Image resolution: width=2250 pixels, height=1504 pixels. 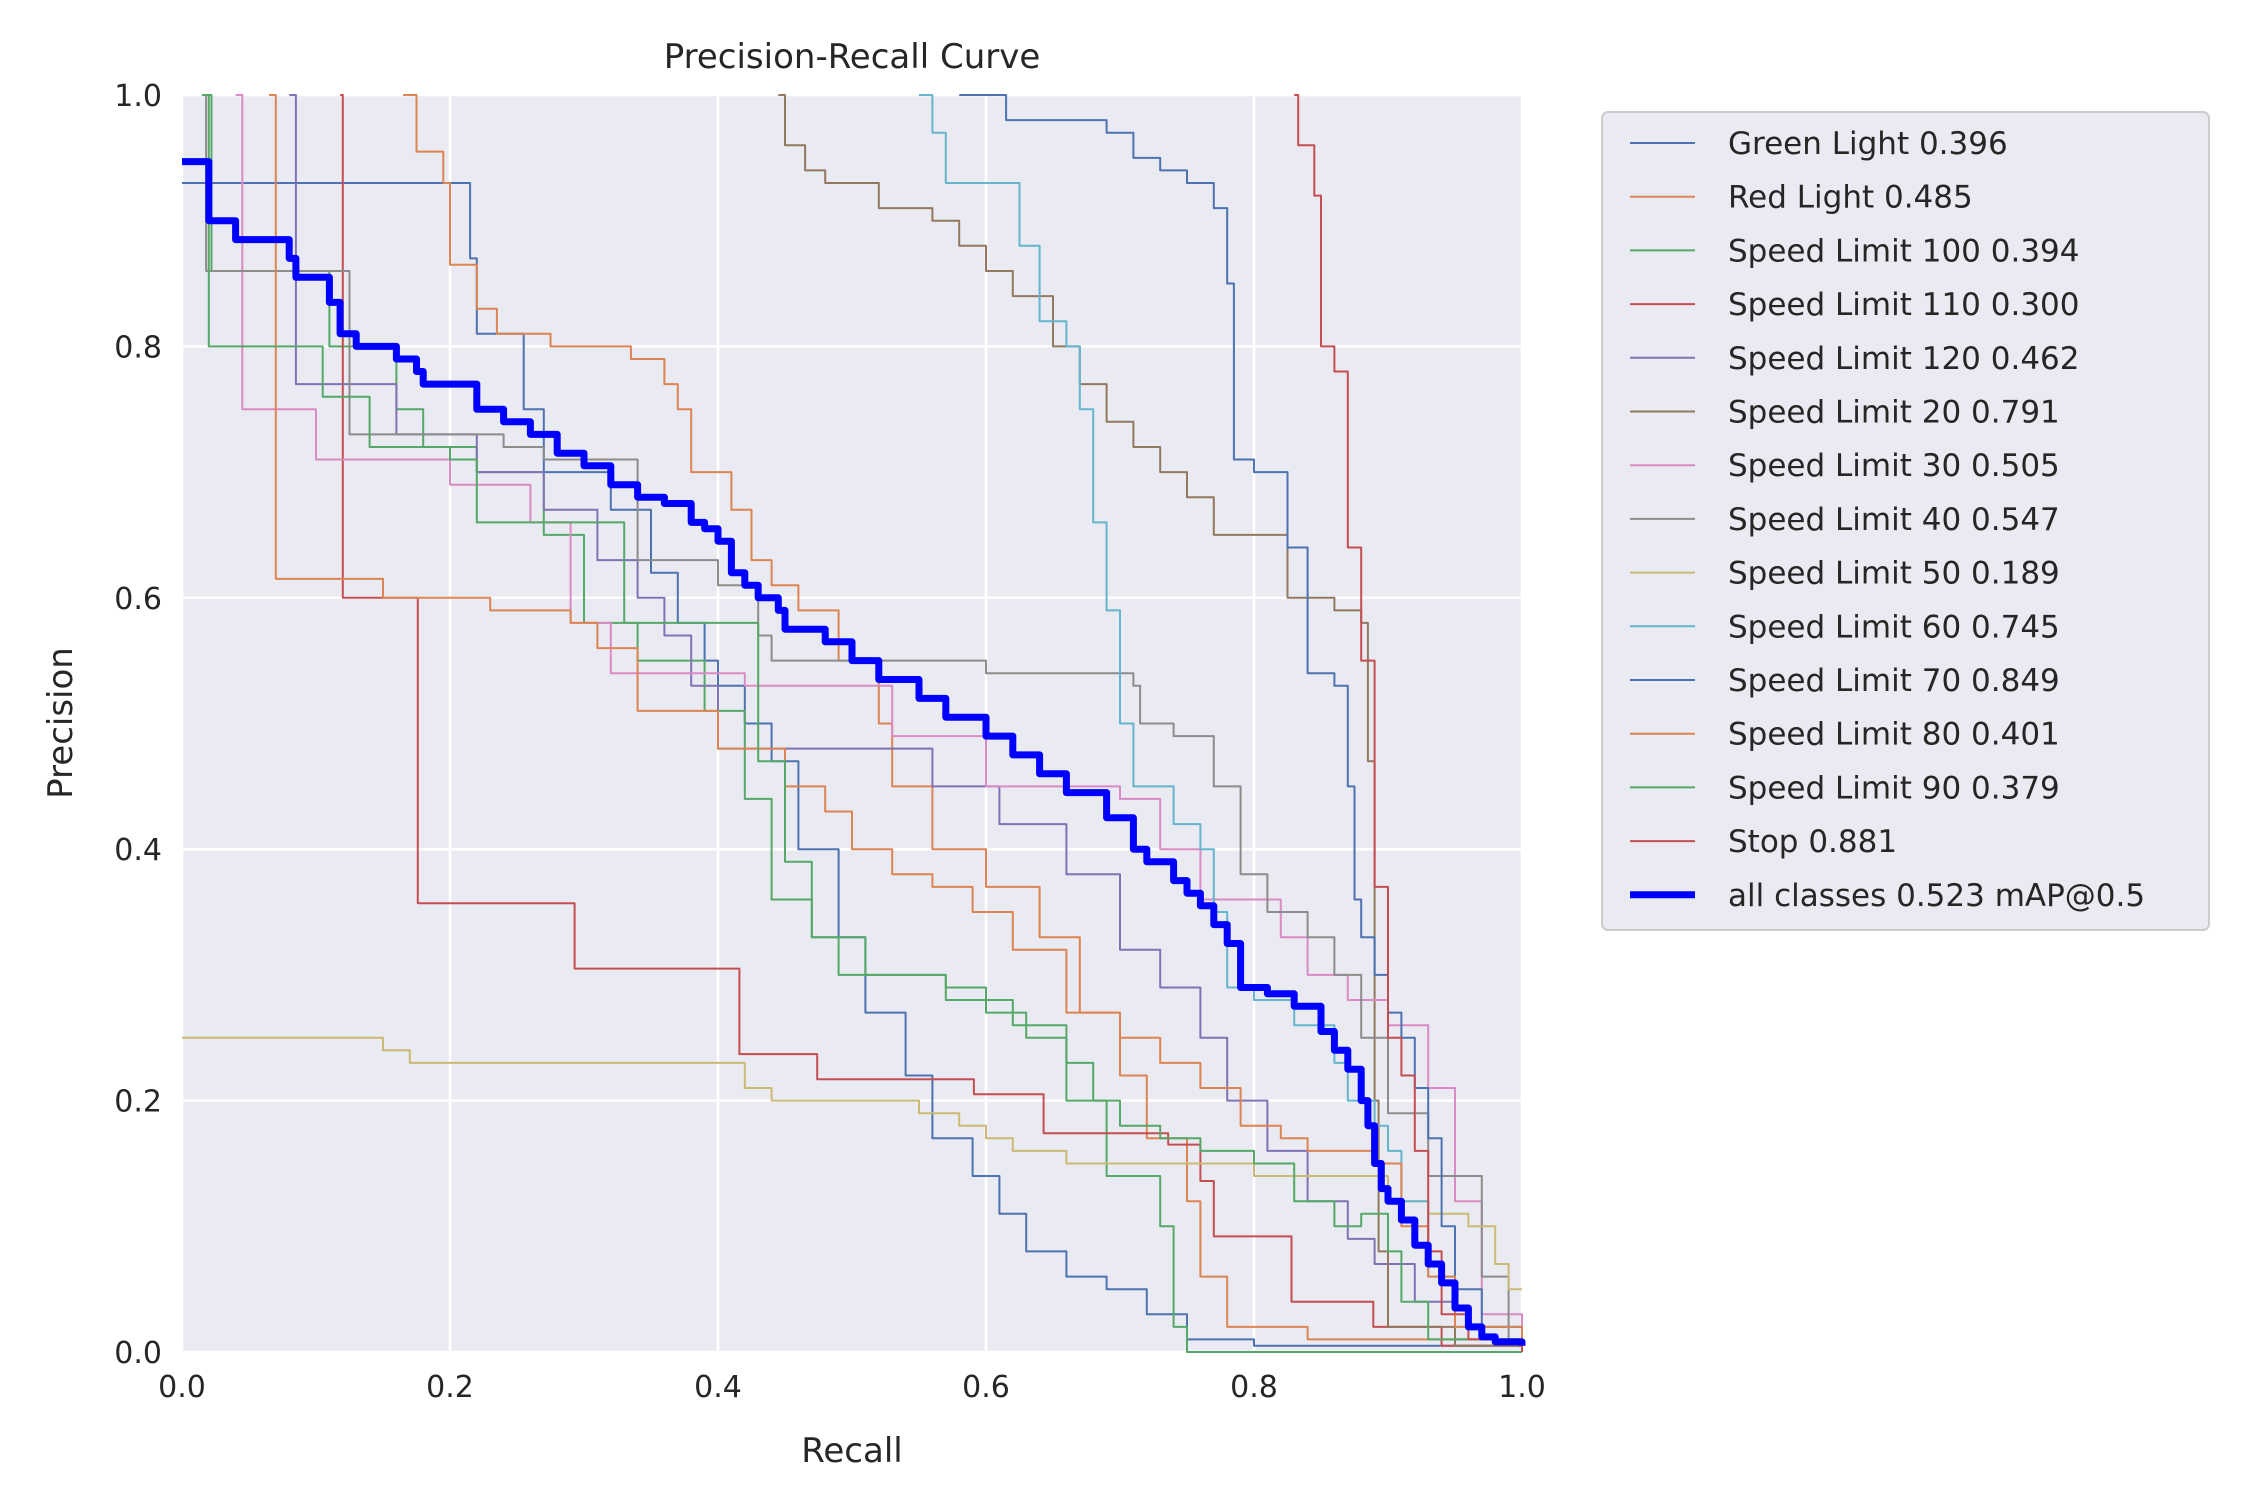 I want to click on legend-entry-label: Speed Limit 100 0.394, so click(x=1904, y=251).